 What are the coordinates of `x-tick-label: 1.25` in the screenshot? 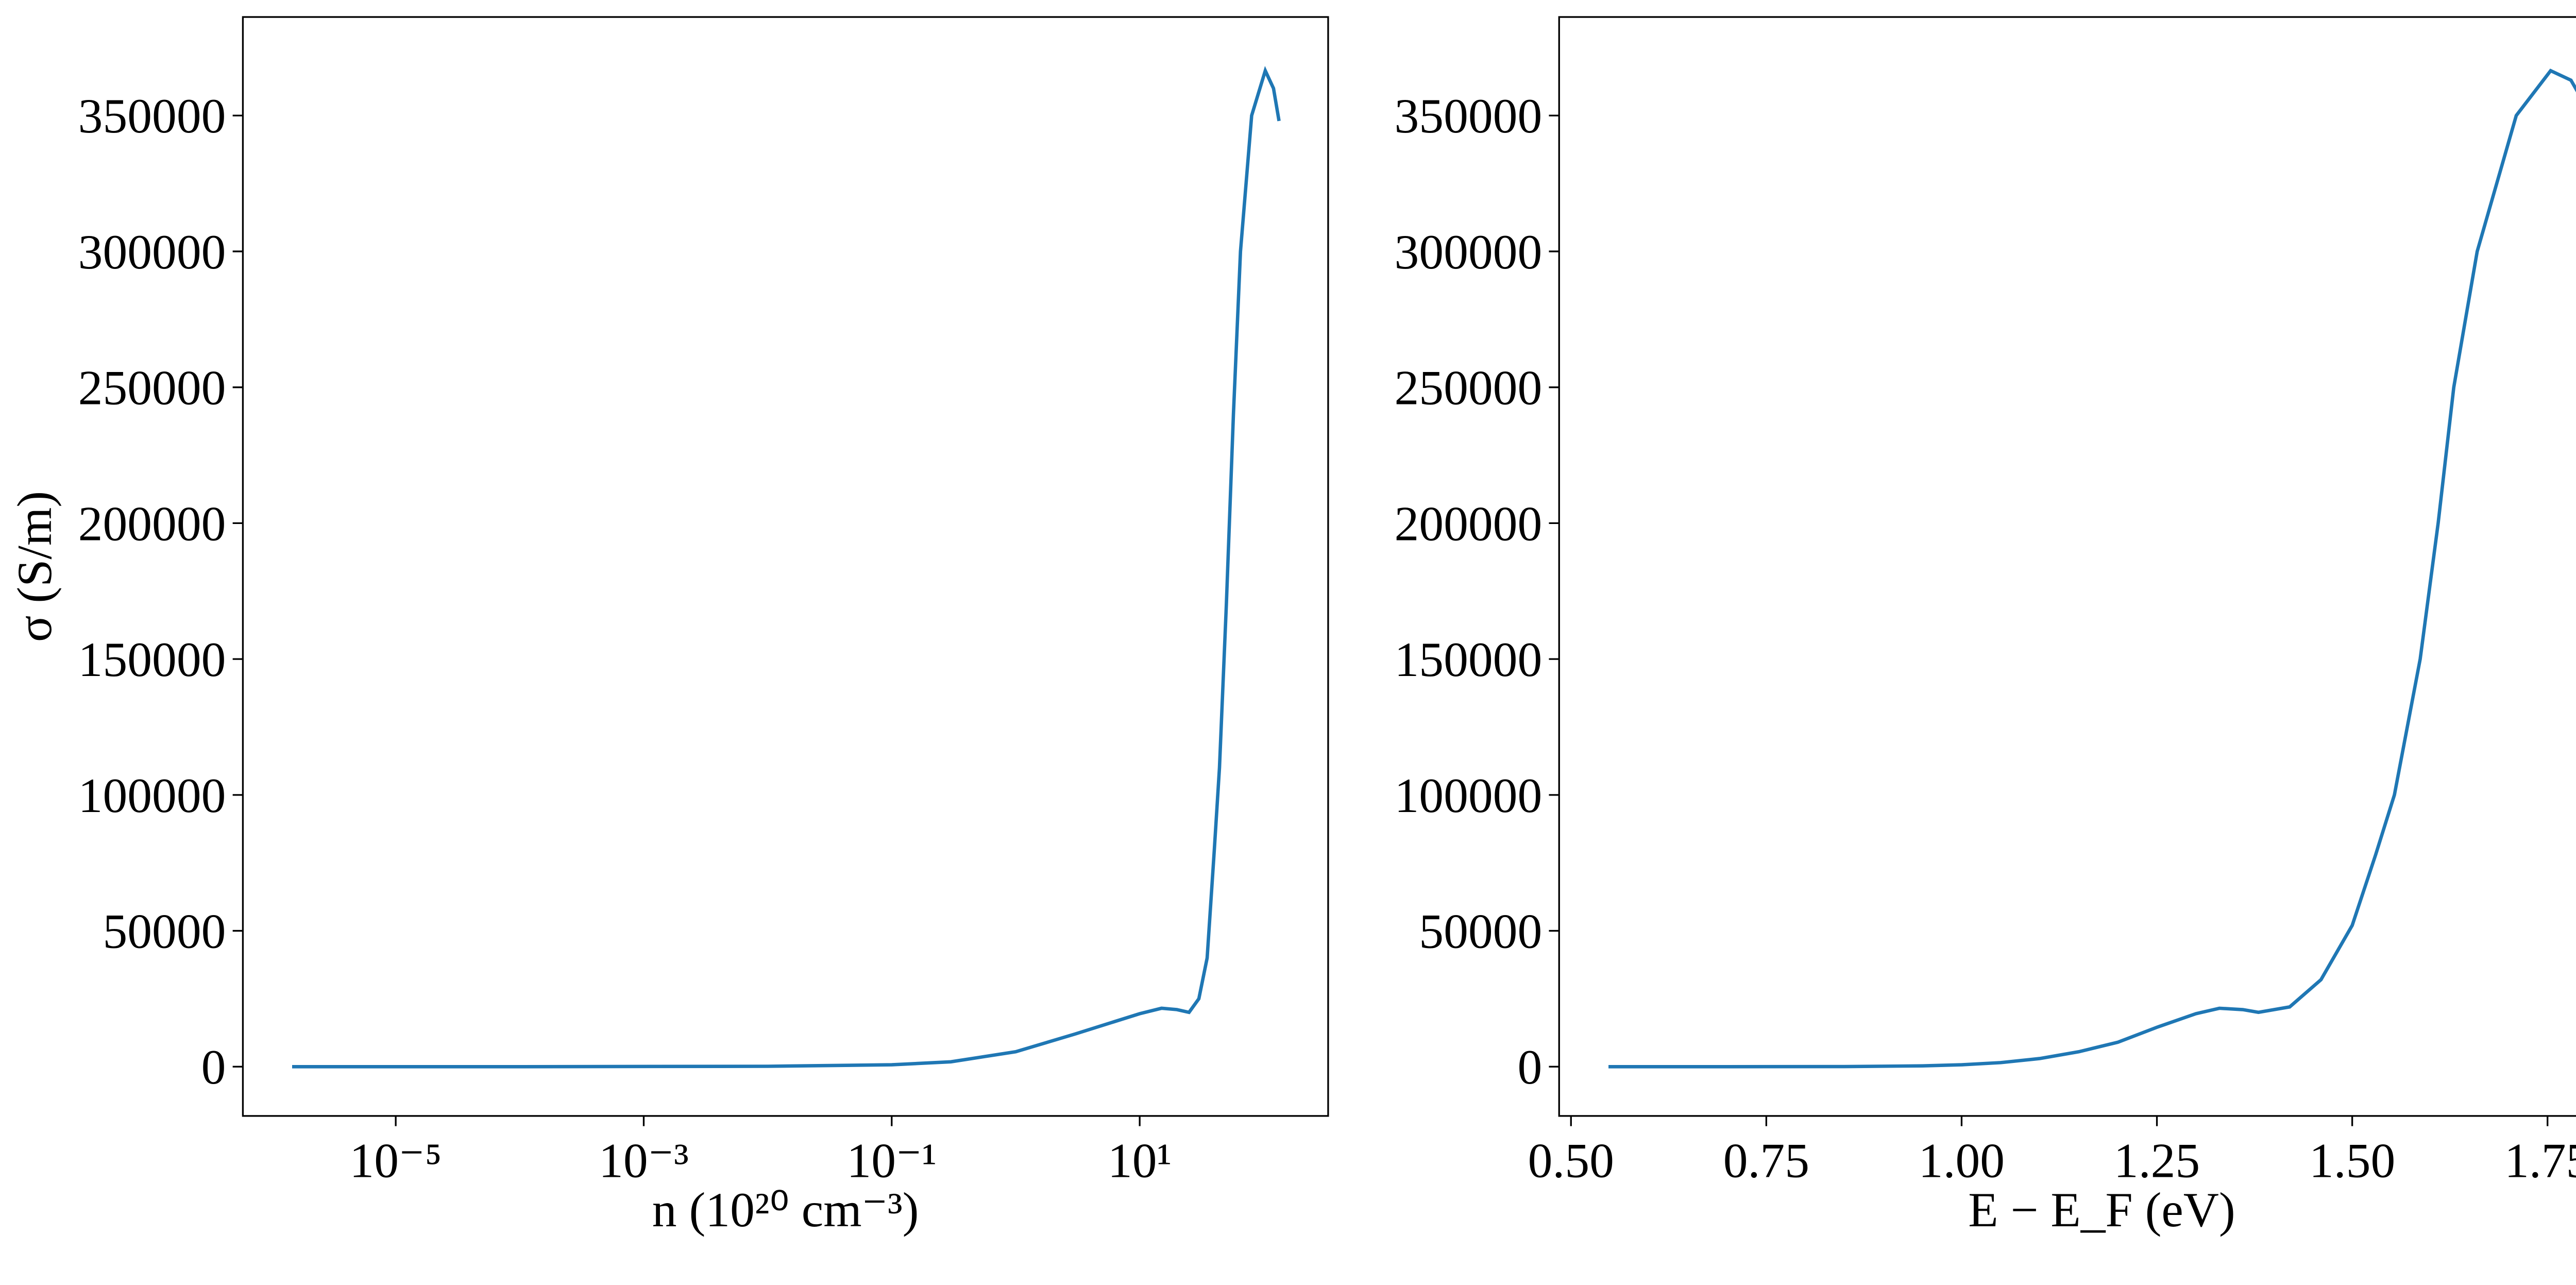 It's located at (2157, 1161).